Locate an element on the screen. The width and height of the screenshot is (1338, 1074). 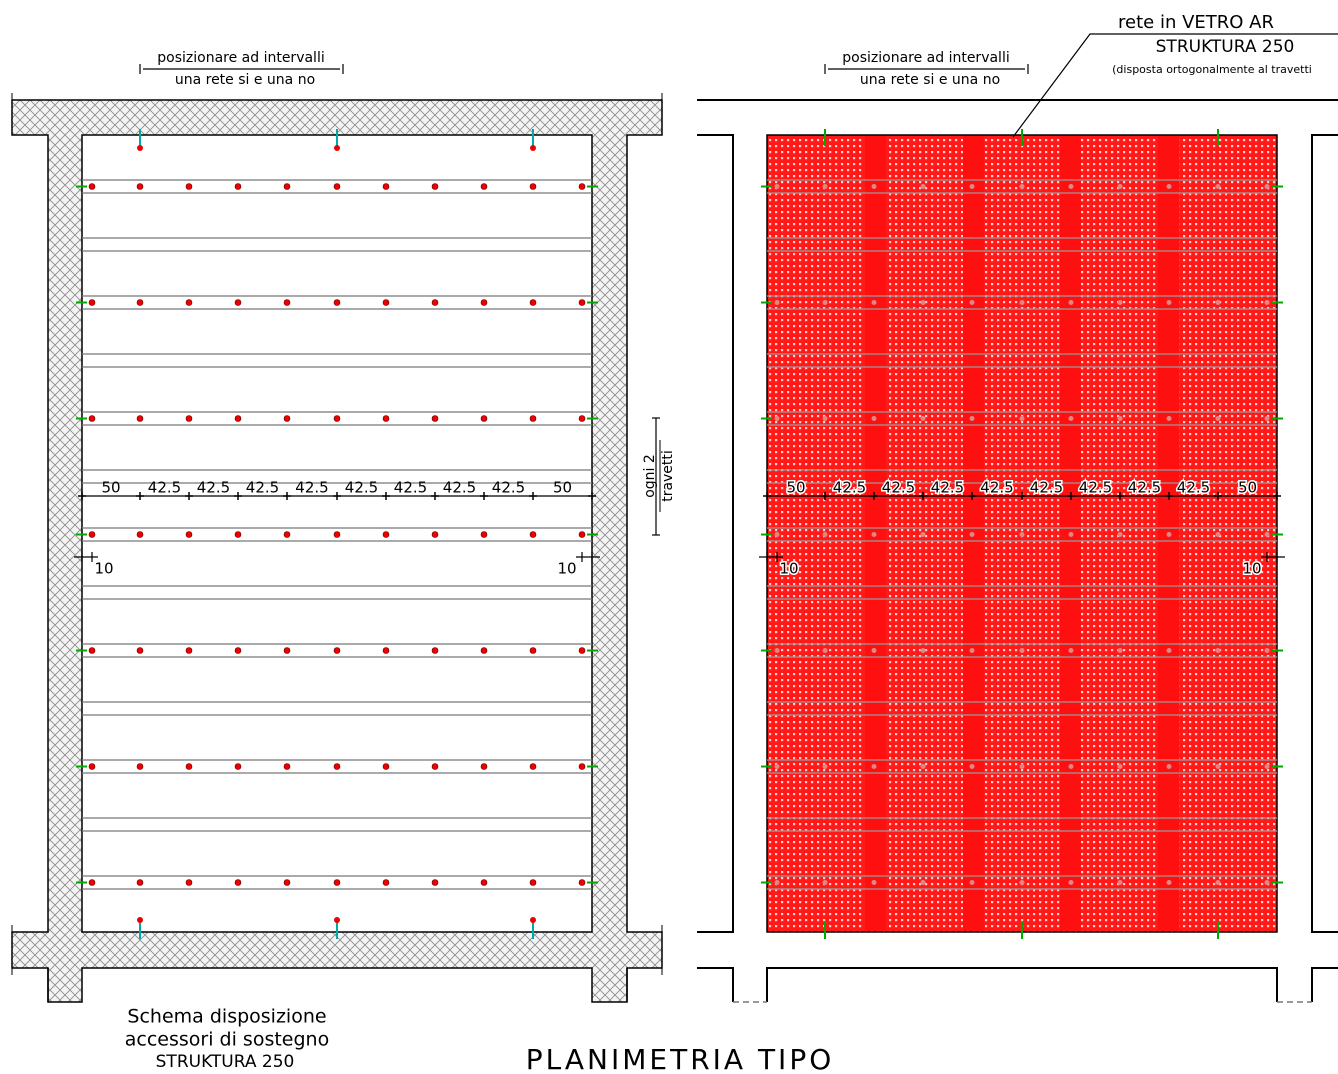
label: PLANIMETRIA TIPO is located at coordinates (680, 1058).